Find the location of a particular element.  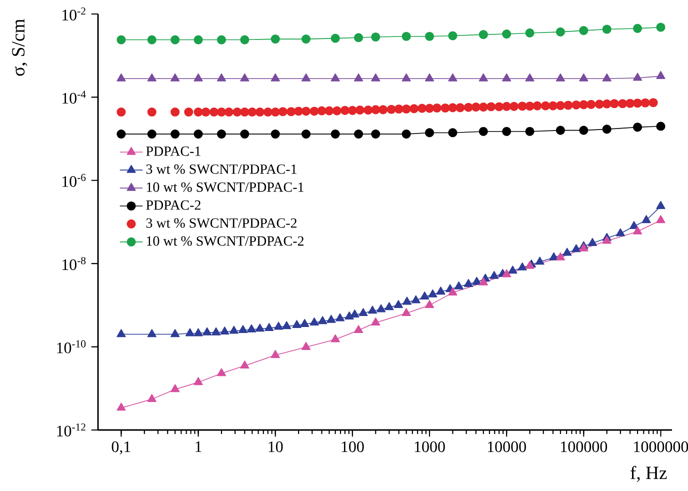

x-tick-label: 10 is located at coordinates (275, 446).